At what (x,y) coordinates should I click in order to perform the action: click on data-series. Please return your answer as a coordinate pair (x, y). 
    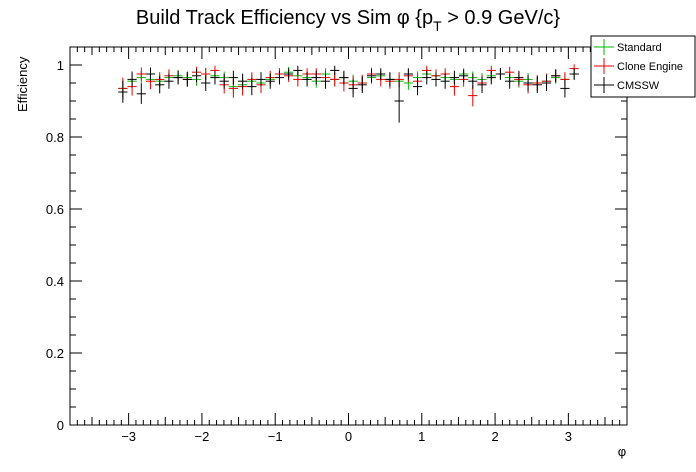
    Looking at the image, I should click on (348, 93).